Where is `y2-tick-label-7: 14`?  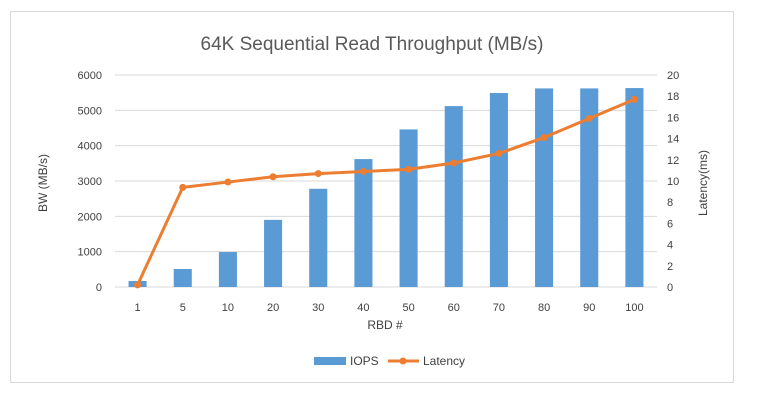 y2-tick-label-7: 14 is located at coordinates (673, 140).